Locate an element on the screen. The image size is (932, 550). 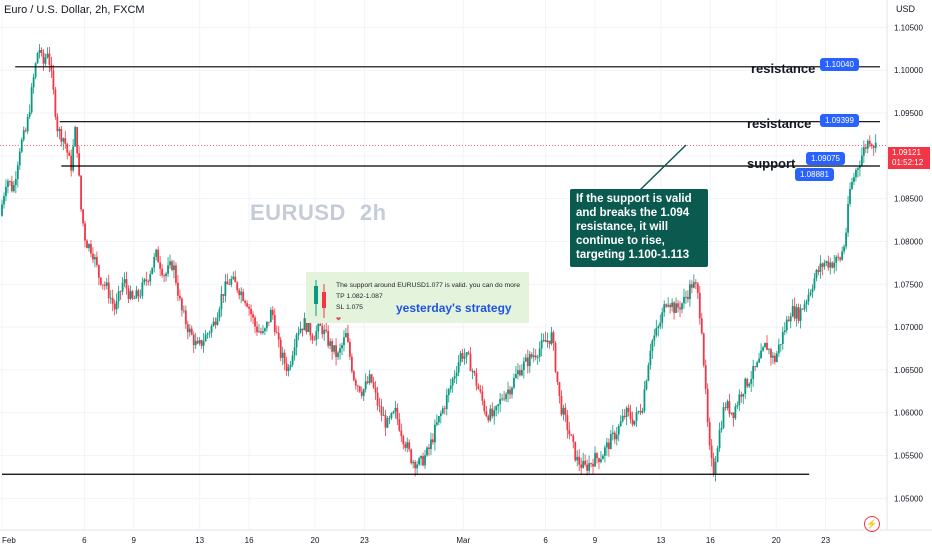
time-tick-label: 13 is located at coordinates (660, 540).